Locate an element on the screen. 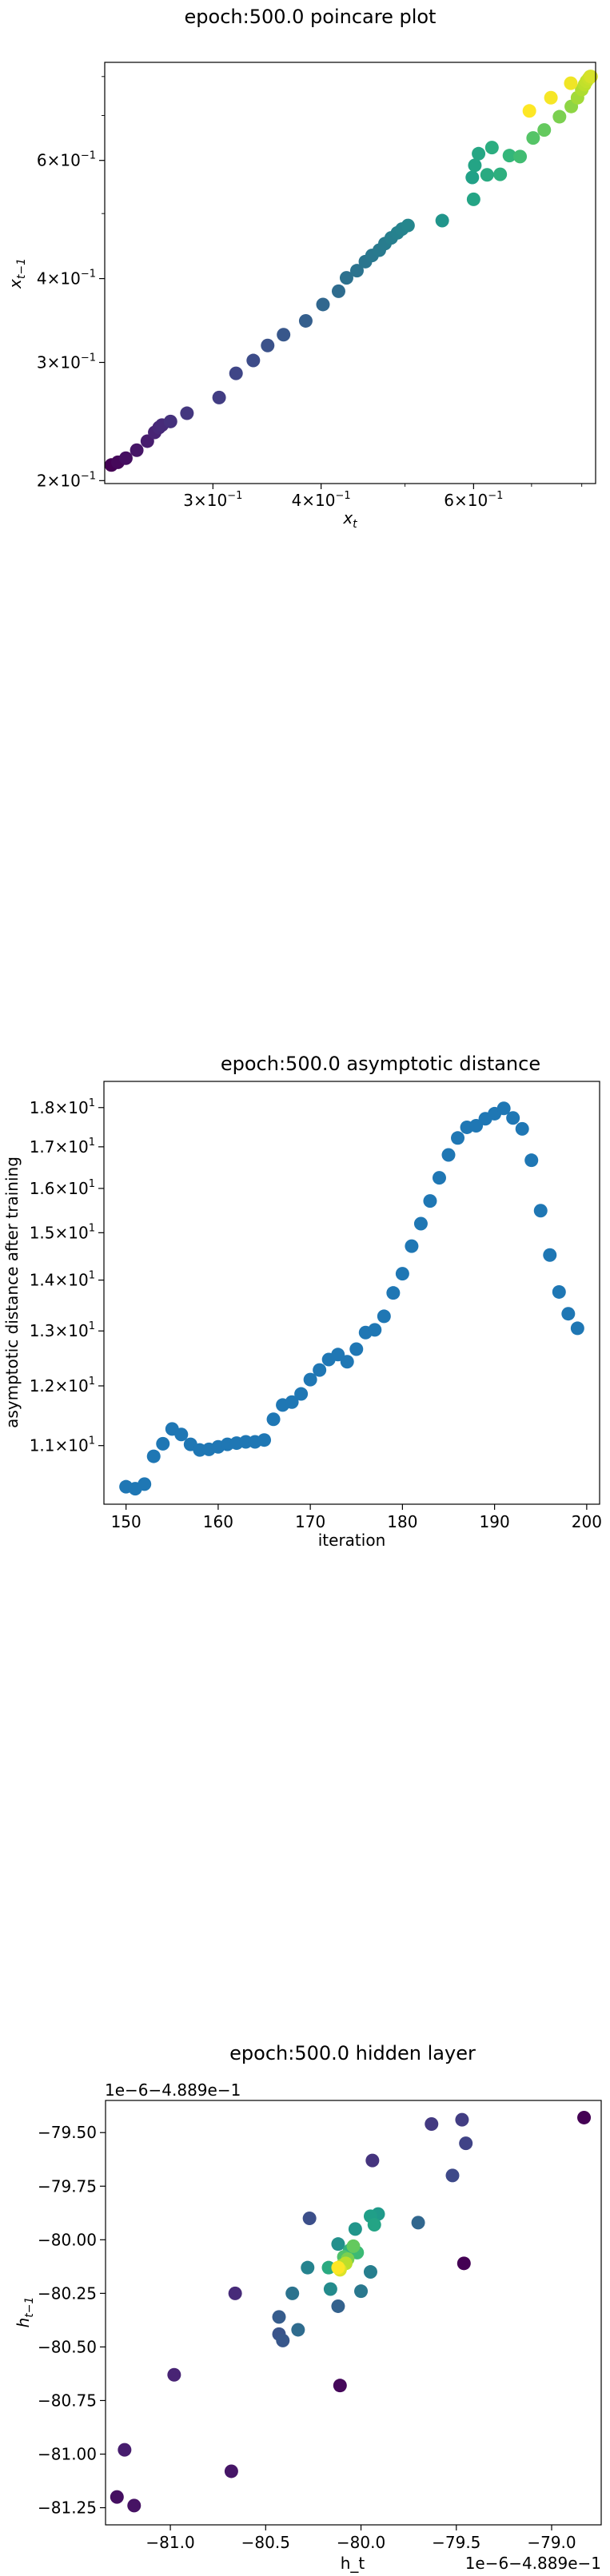  y-tick-label: −79.50 is located at coordinates (67, 2132).